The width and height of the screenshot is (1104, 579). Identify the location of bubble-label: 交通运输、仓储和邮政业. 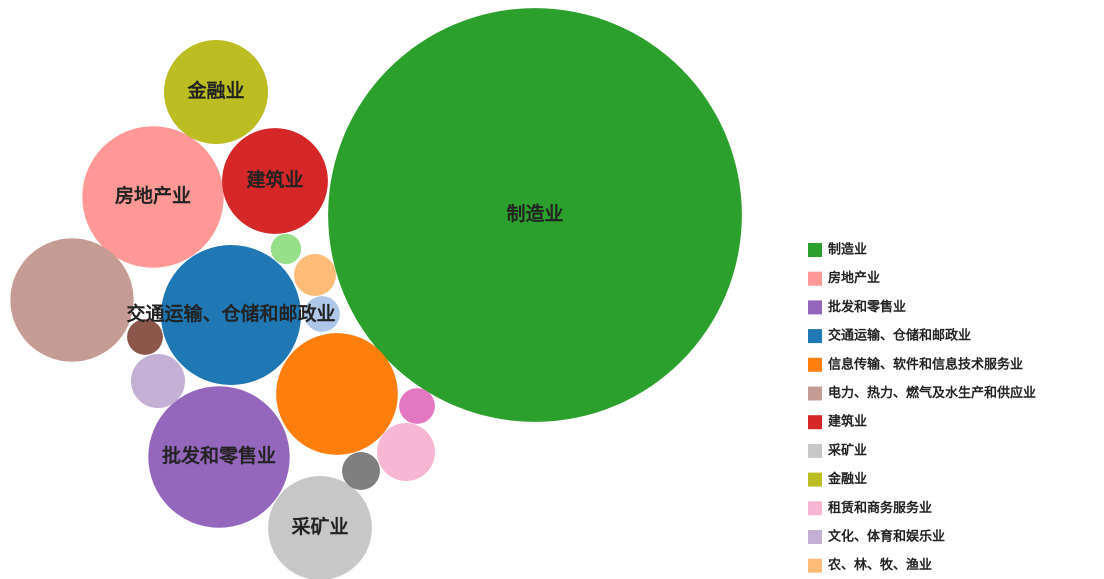
(230, 313).